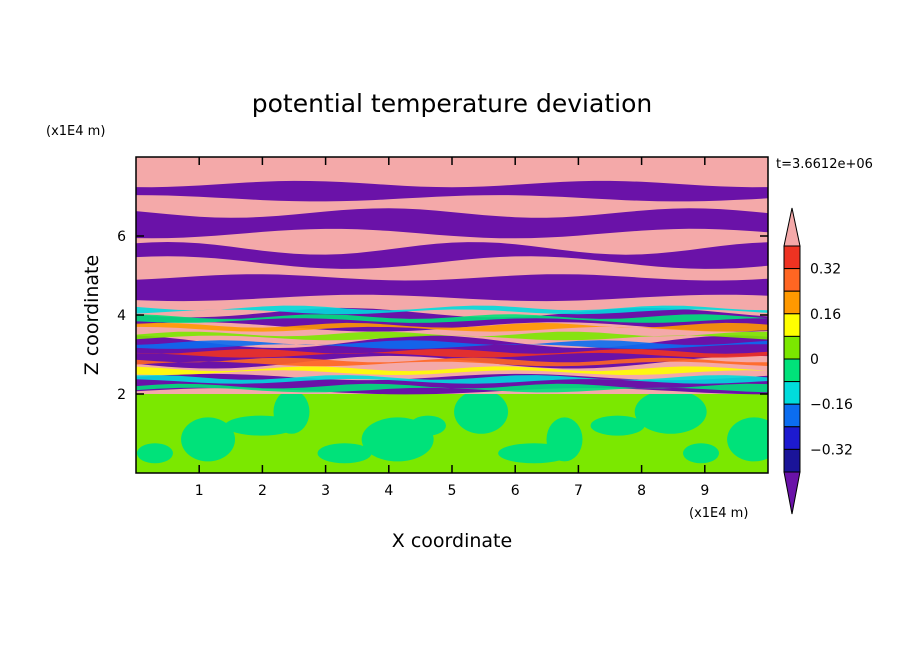  I want to click on x-tick-label: 8, so click(641, 491).